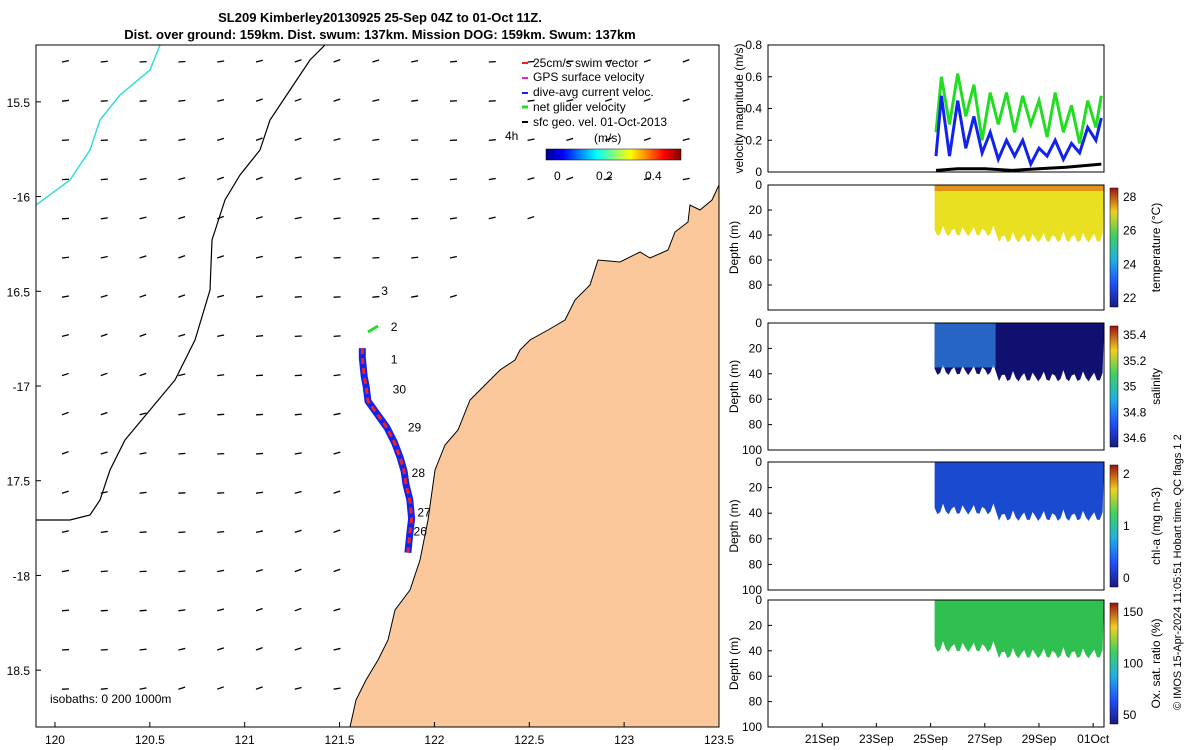 The width and height of the screenshot is (1200, 750). What do you see at coordinates (593, 92) in the screenshot?
I see `legend-dive: dive-avg current veloc.` at bounding box center [593, 92].